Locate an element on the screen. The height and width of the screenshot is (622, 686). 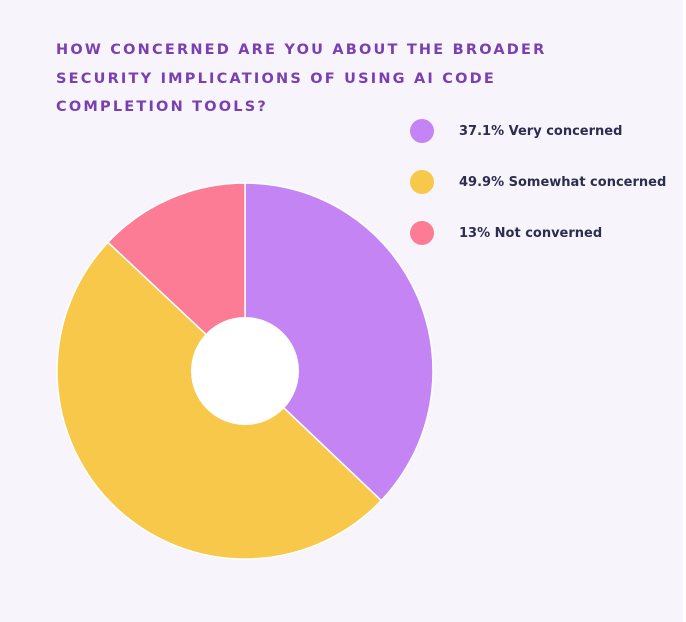
legend-item-somewhat-concerned: 49.9% Somewhat concerned is located at coordinates (540, 182).